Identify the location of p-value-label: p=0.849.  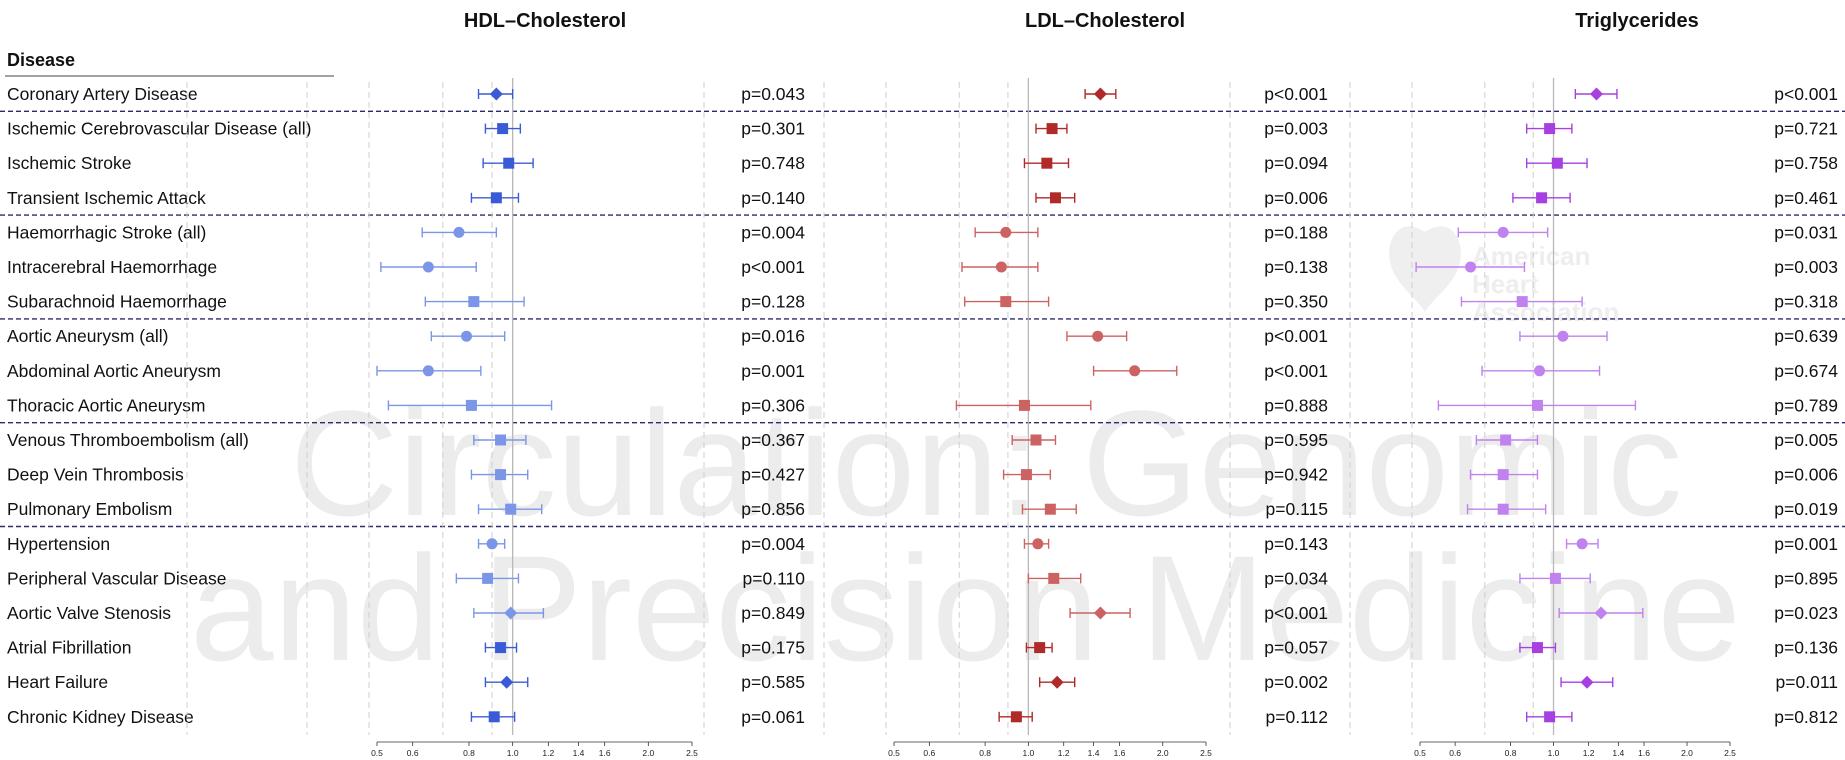
(773, 613).